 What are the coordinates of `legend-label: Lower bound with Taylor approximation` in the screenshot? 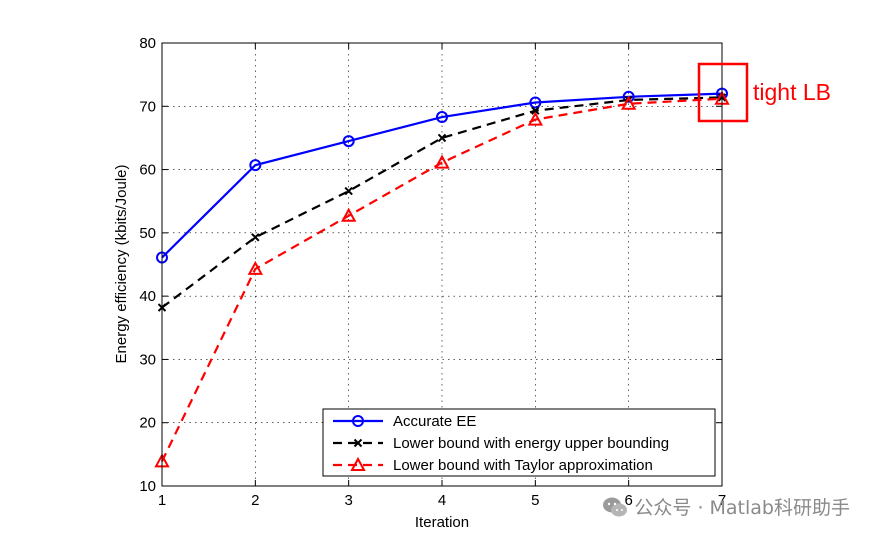 It's located at (523, 465).